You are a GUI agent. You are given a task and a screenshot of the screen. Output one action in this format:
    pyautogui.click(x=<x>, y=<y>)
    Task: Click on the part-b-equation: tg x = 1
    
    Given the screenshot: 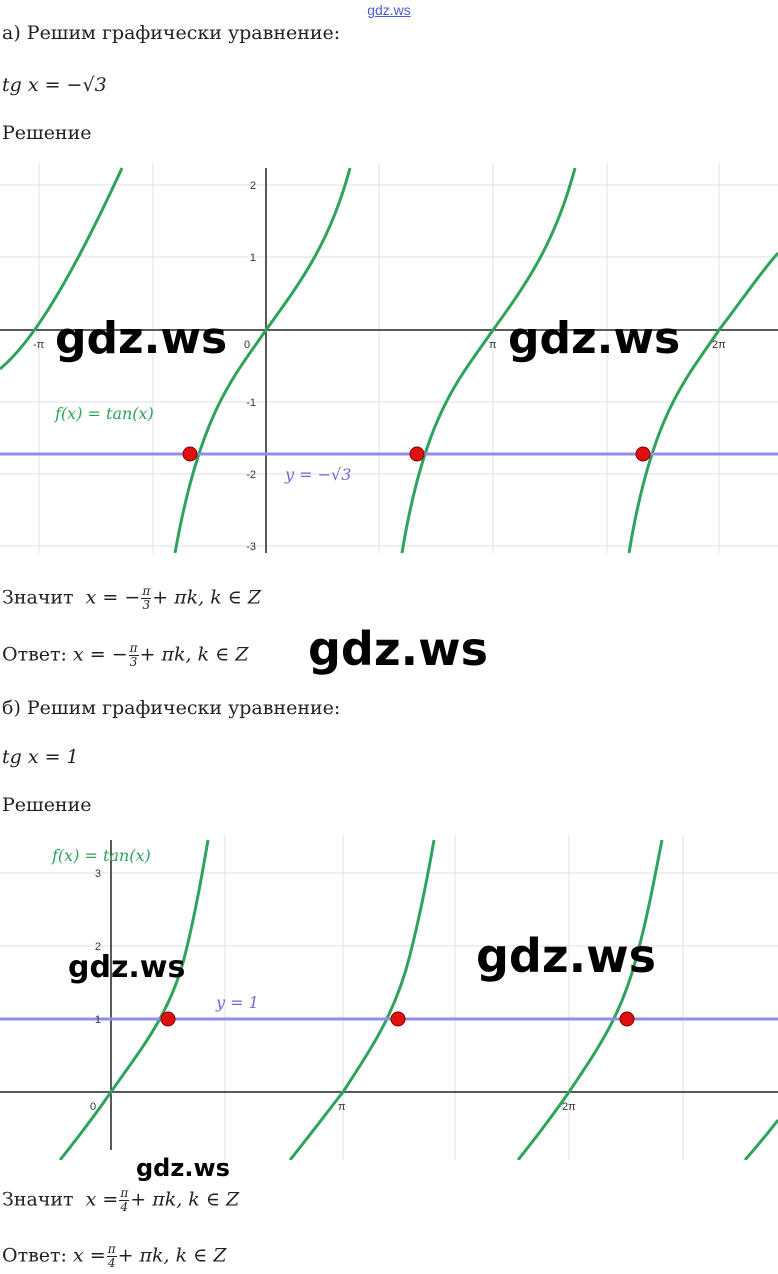 What is the action you would take?
    pyautogui.click(x=40, y=757)
    